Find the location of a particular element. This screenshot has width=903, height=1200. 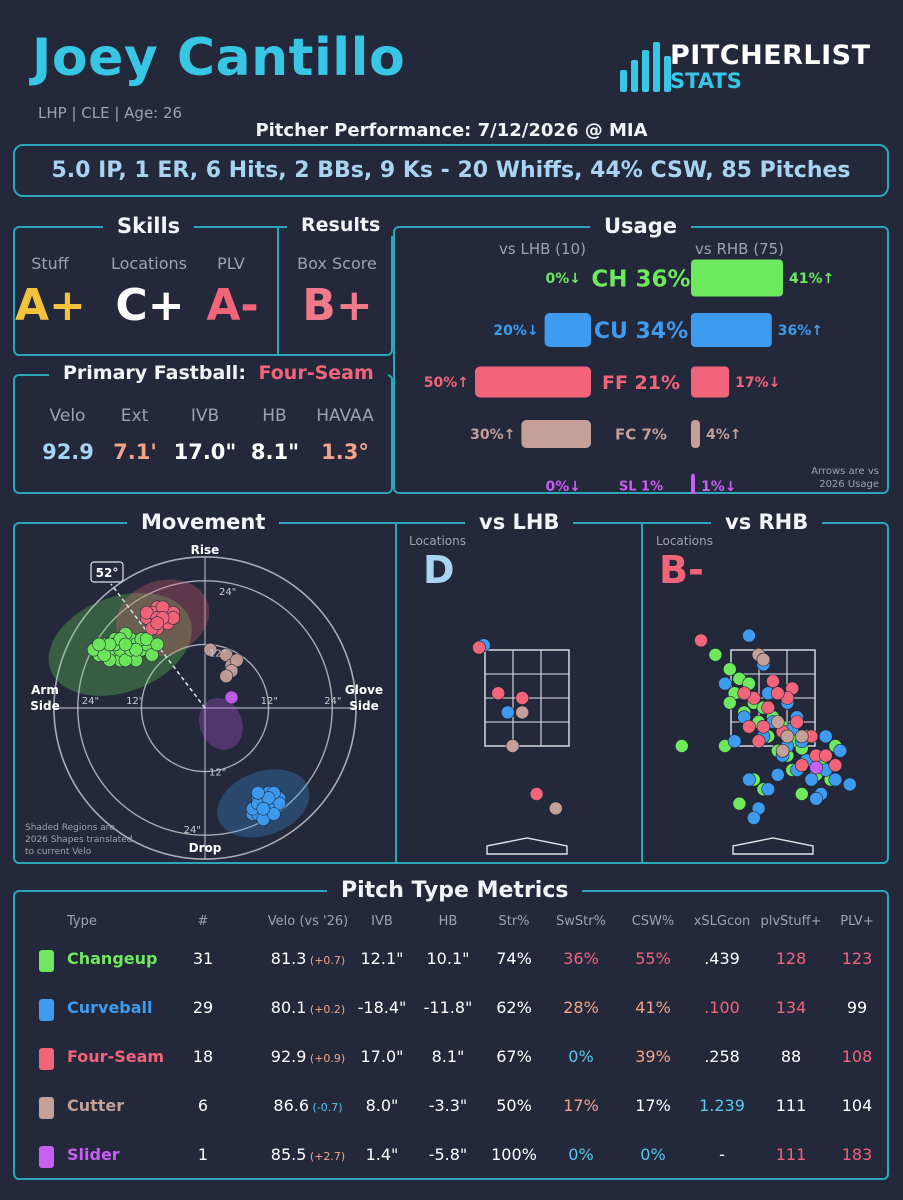

metrics-row-ivb: -18.4" is located at coordinates (382, 1007).